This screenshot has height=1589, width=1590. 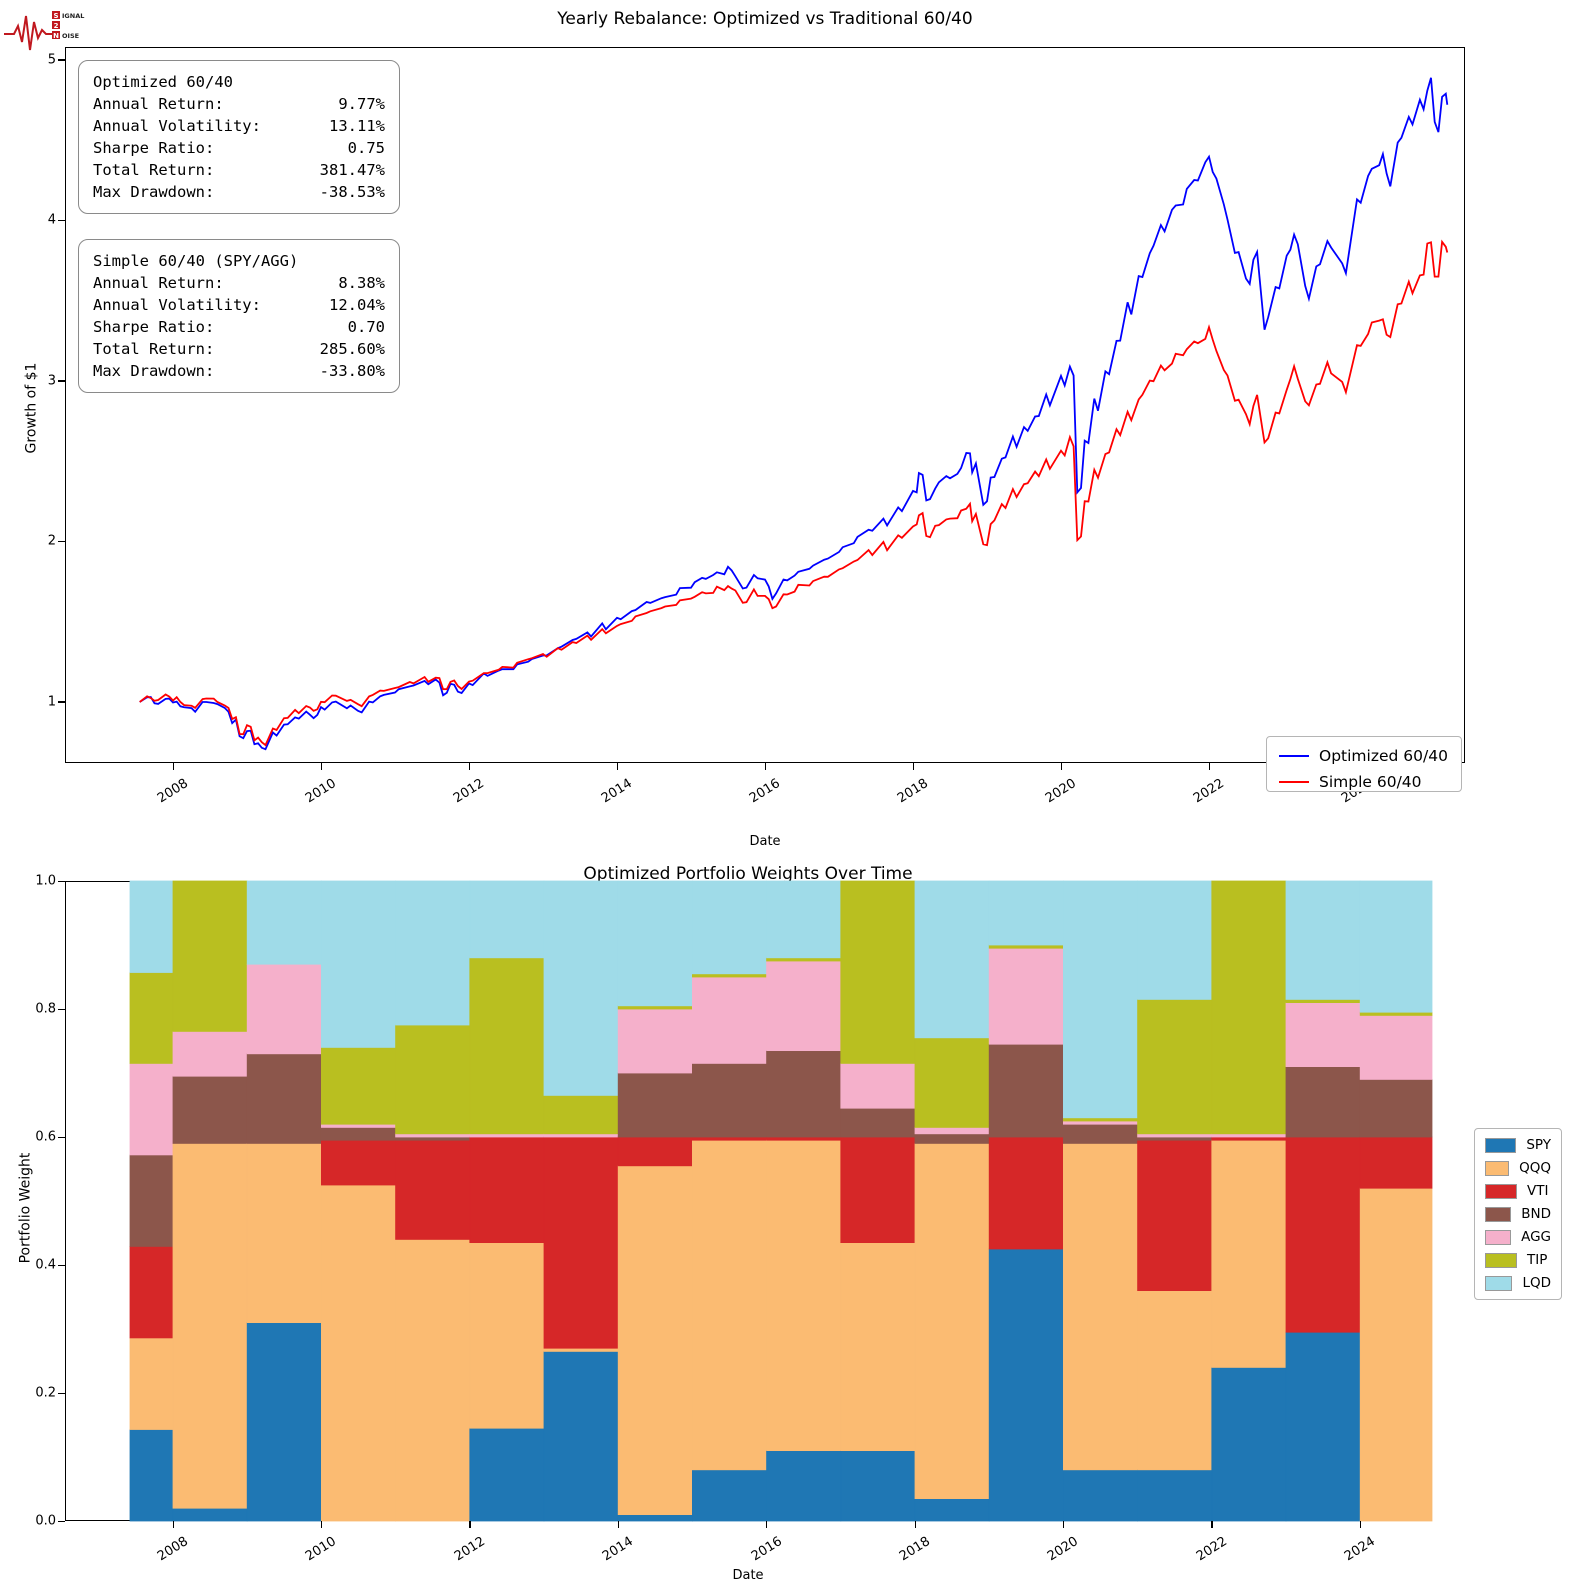 I want to click on legend-swatch-qqq, so click(x=1497, y=1168).